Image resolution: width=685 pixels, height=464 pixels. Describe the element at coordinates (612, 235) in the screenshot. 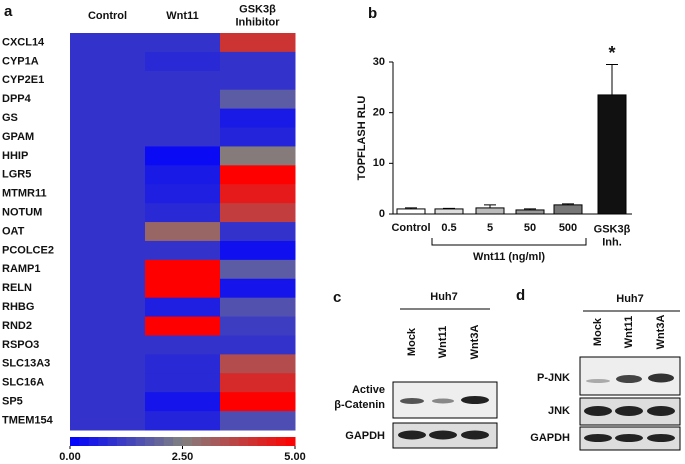

I see `x-tick-label: GSK3β Inh.` at that location.